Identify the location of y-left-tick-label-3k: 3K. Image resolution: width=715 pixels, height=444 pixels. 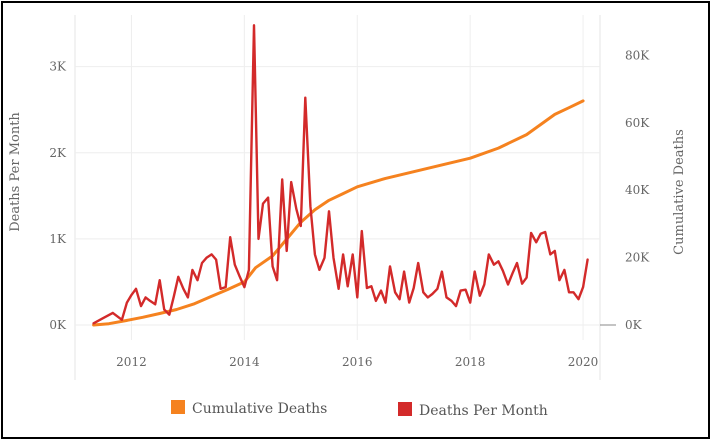
(58, 67).